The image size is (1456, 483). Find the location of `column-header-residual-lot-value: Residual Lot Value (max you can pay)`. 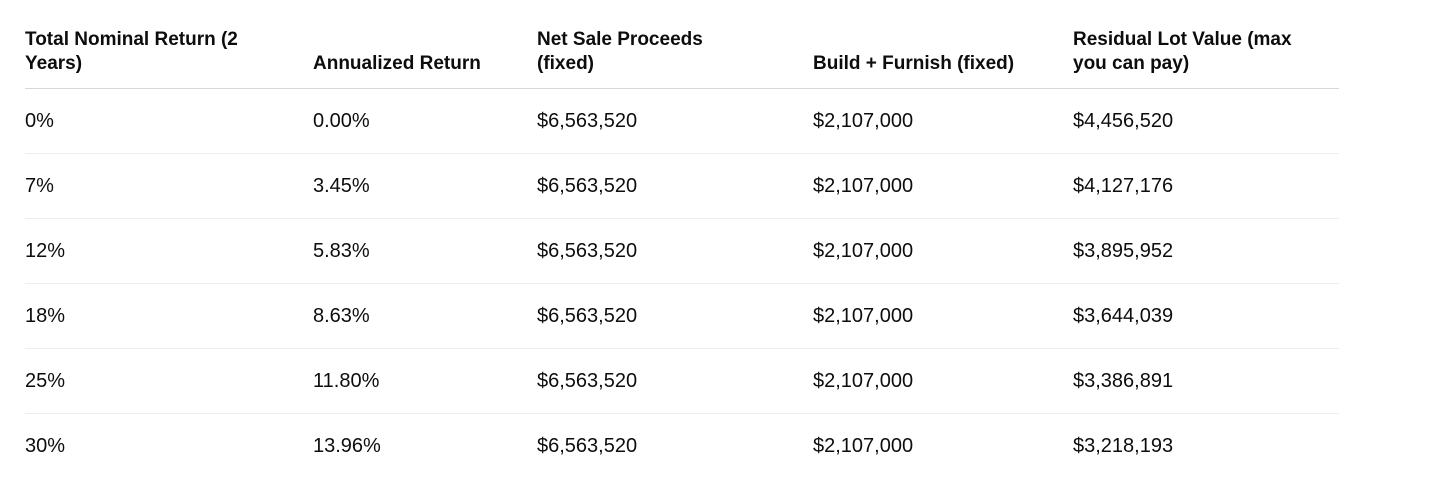

column-header-residual-lot-value: Residual Lot Value (max you can pay) is located at coordinates (1206, 44).